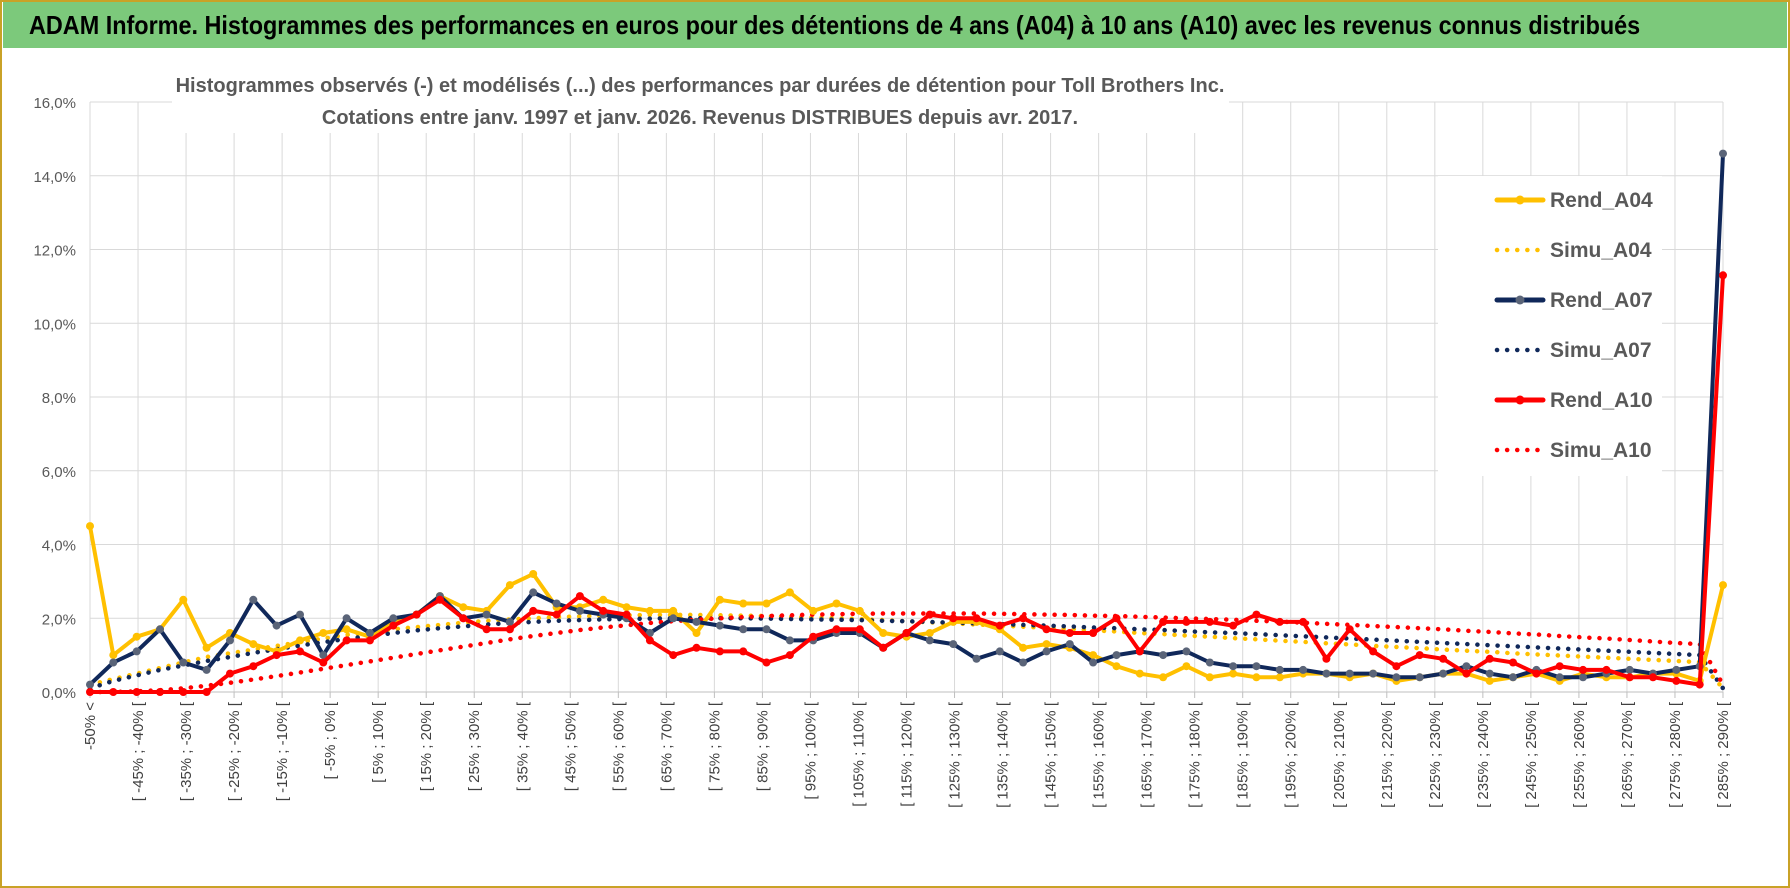 Image resolution: width=1790 pixels, height=888 pixels. Describe the element at coordinates (54, 177) in the screenshot. I see `y-tick-label: 14,0%` at that location.